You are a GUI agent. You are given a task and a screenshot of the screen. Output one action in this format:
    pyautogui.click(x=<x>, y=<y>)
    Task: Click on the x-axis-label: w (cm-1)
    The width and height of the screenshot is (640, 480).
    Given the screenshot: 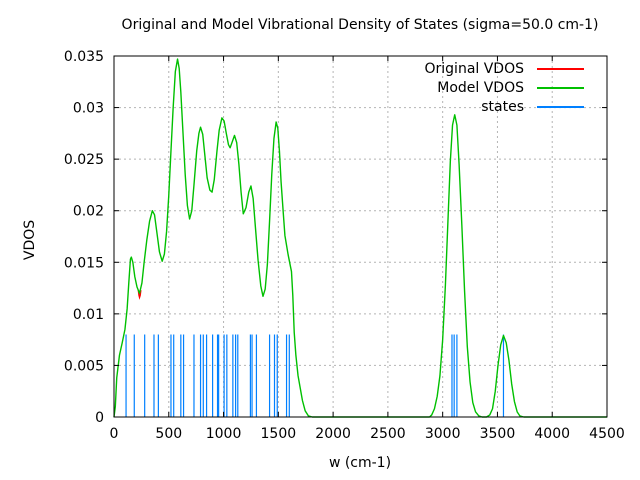 What is the action you would take?
    pyautogui.click(x=360, y=463)
    